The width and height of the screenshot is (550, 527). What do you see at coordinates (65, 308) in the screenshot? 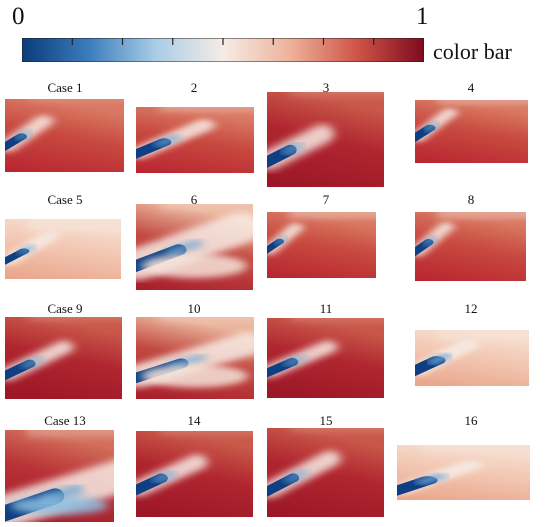
I see `panel-label-9: Case 9` at bounding box center [65, 308].